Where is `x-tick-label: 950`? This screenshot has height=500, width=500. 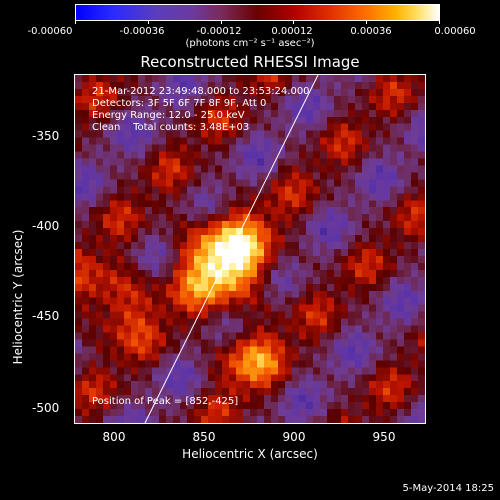
x-tick-label: 950 is located at coordinates (384, 437).